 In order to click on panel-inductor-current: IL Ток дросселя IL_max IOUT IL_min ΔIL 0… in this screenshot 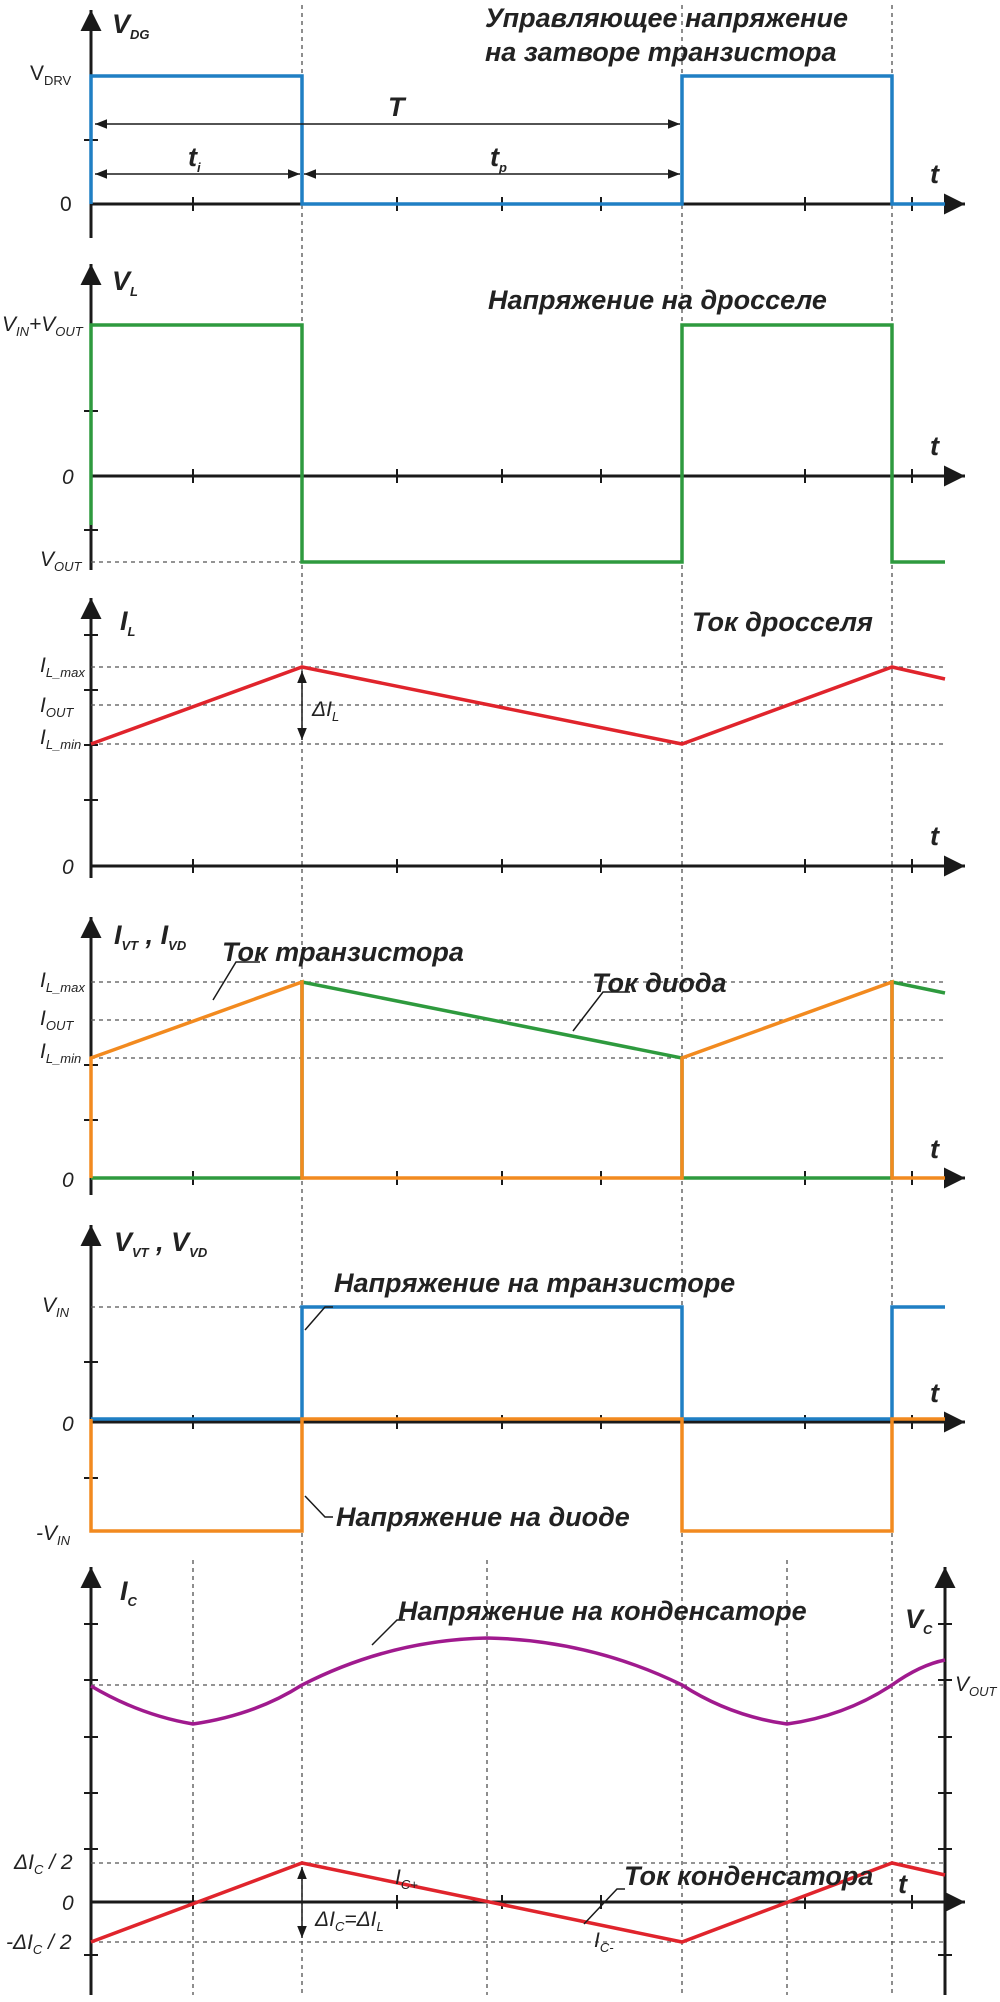, I will do `click(502, 738)`.